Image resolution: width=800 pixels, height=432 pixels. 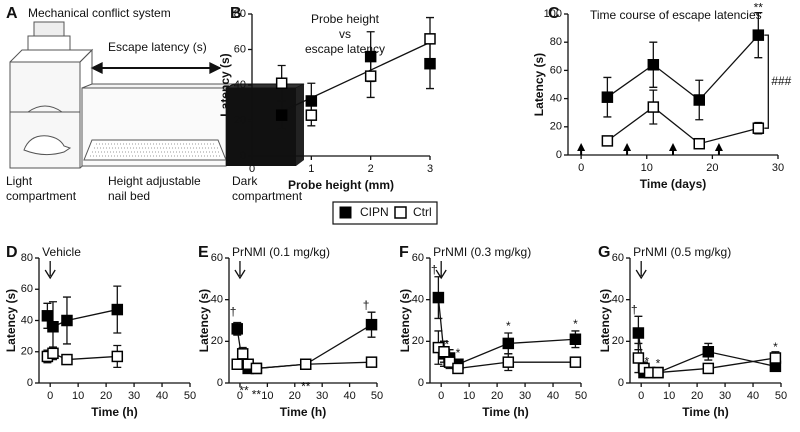 I want to click on x-axis-label: Time (days), so click(x=673, y=184).